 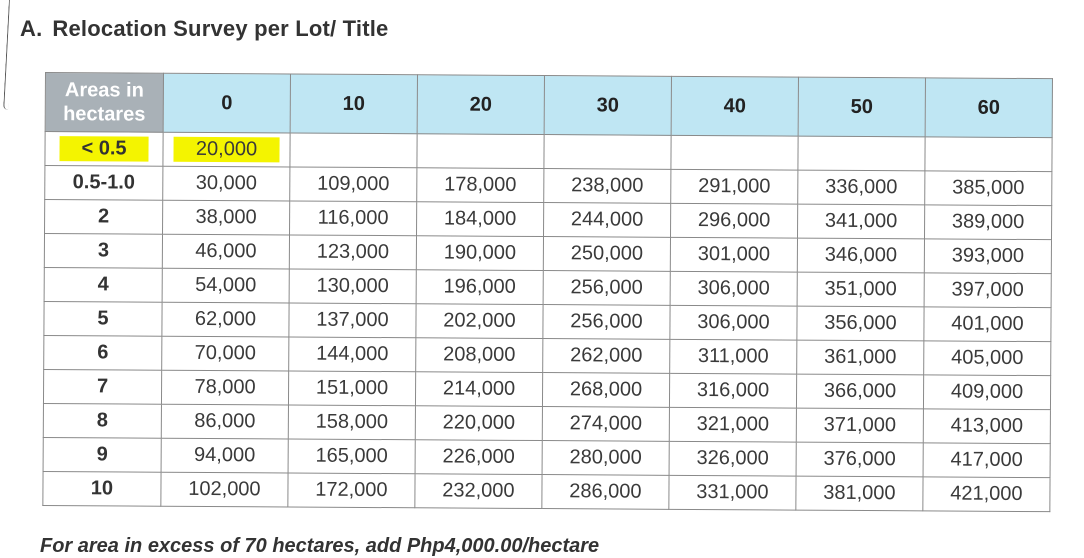 I want to click on table-cell: 301,000, so click(x=734, y=255).